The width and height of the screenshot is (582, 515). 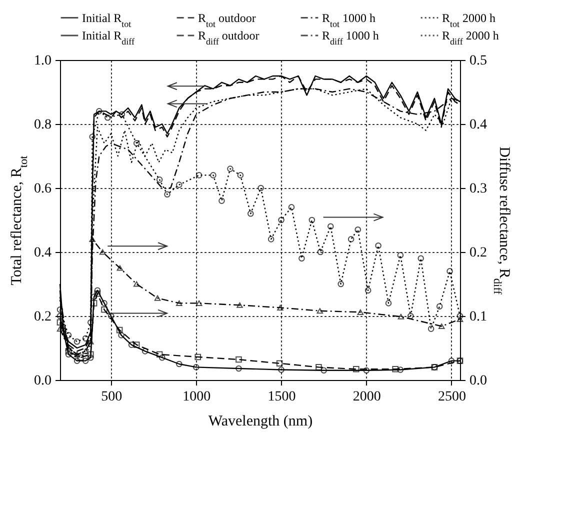 I want to click on x-tick-label: 1500, so click(x=282, y=397).